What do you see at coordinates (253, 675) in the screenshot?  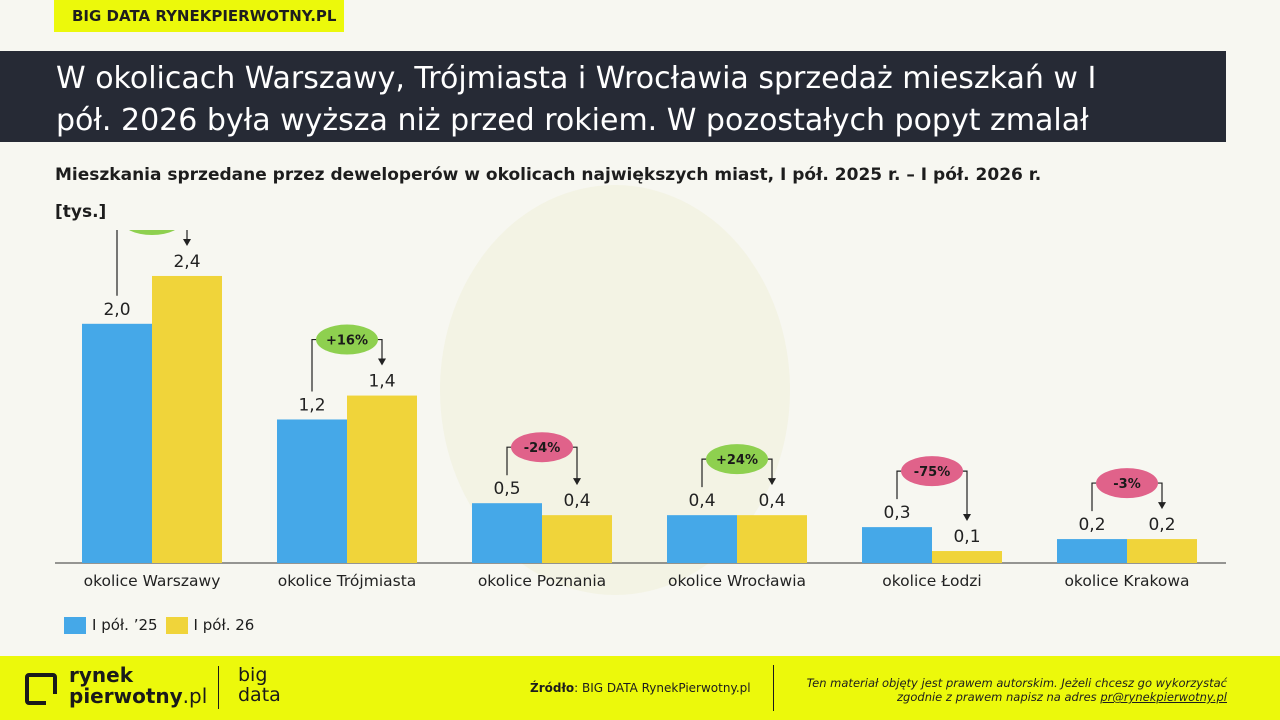 I see `bigdata-line-1: big` at bounding box center [253, 675].